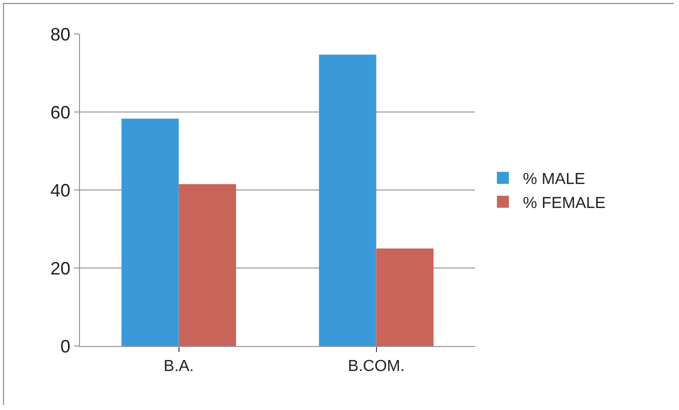  What do you see at coordinates (60, 112) in the screenshot?
I see `y-tick-label: 60` at bounding box center [60, 112].